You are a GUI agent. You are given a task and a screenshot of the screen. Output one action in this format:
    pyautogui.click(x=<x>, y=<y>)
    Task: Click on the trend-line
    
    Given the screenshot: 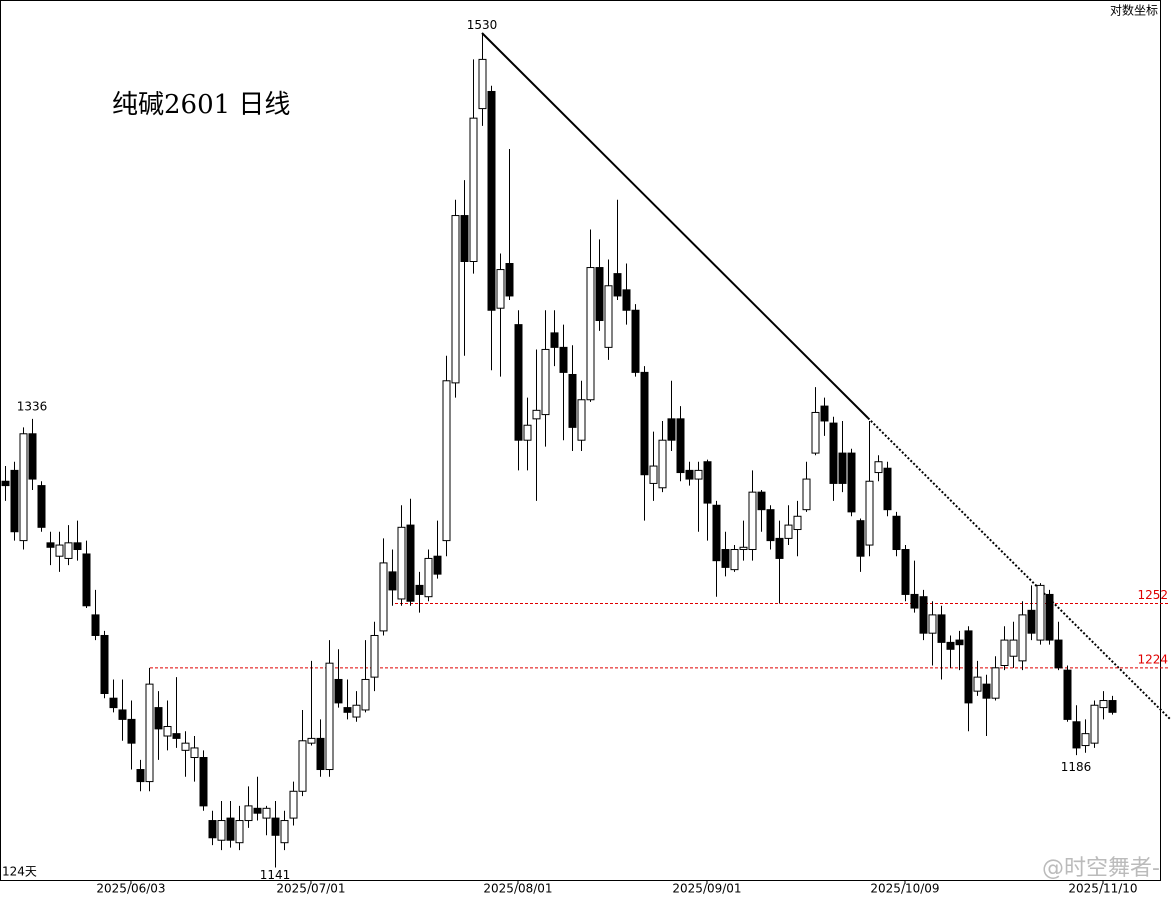 What is the action you would take?
    pyautogui.click(x=675, y=225)
    